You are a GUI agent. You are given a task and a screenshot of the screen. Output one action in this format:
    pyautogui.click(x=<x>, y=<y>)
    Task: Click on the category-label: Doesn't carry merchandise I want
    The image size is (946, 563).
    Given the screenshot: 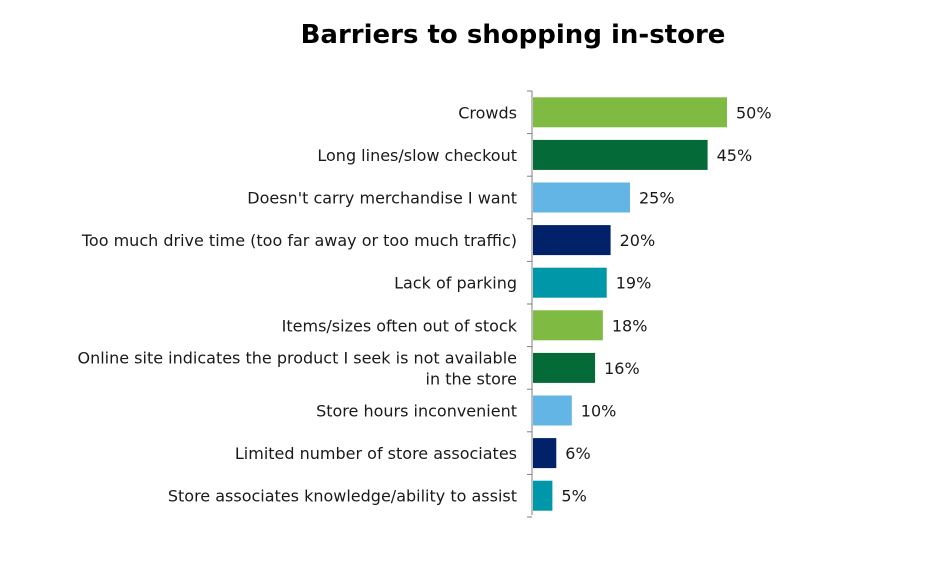 What is the action you would take?
    pyautogui.click(x=382, y=198)
    